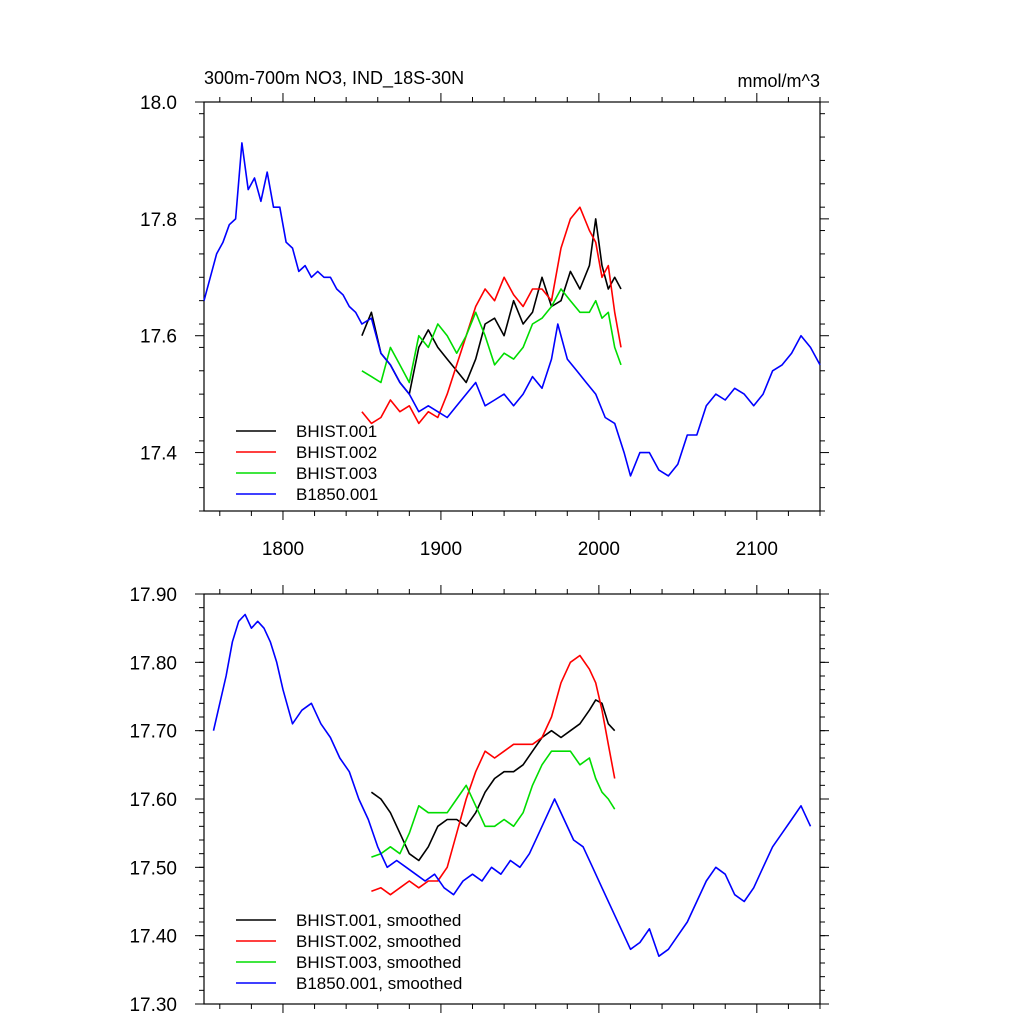  What do you see at coordinates (378, 962) in the screenshot?
I see `bottom-legend-label-3: BHIST.003, smoothed` at bounding box center [378, 962].